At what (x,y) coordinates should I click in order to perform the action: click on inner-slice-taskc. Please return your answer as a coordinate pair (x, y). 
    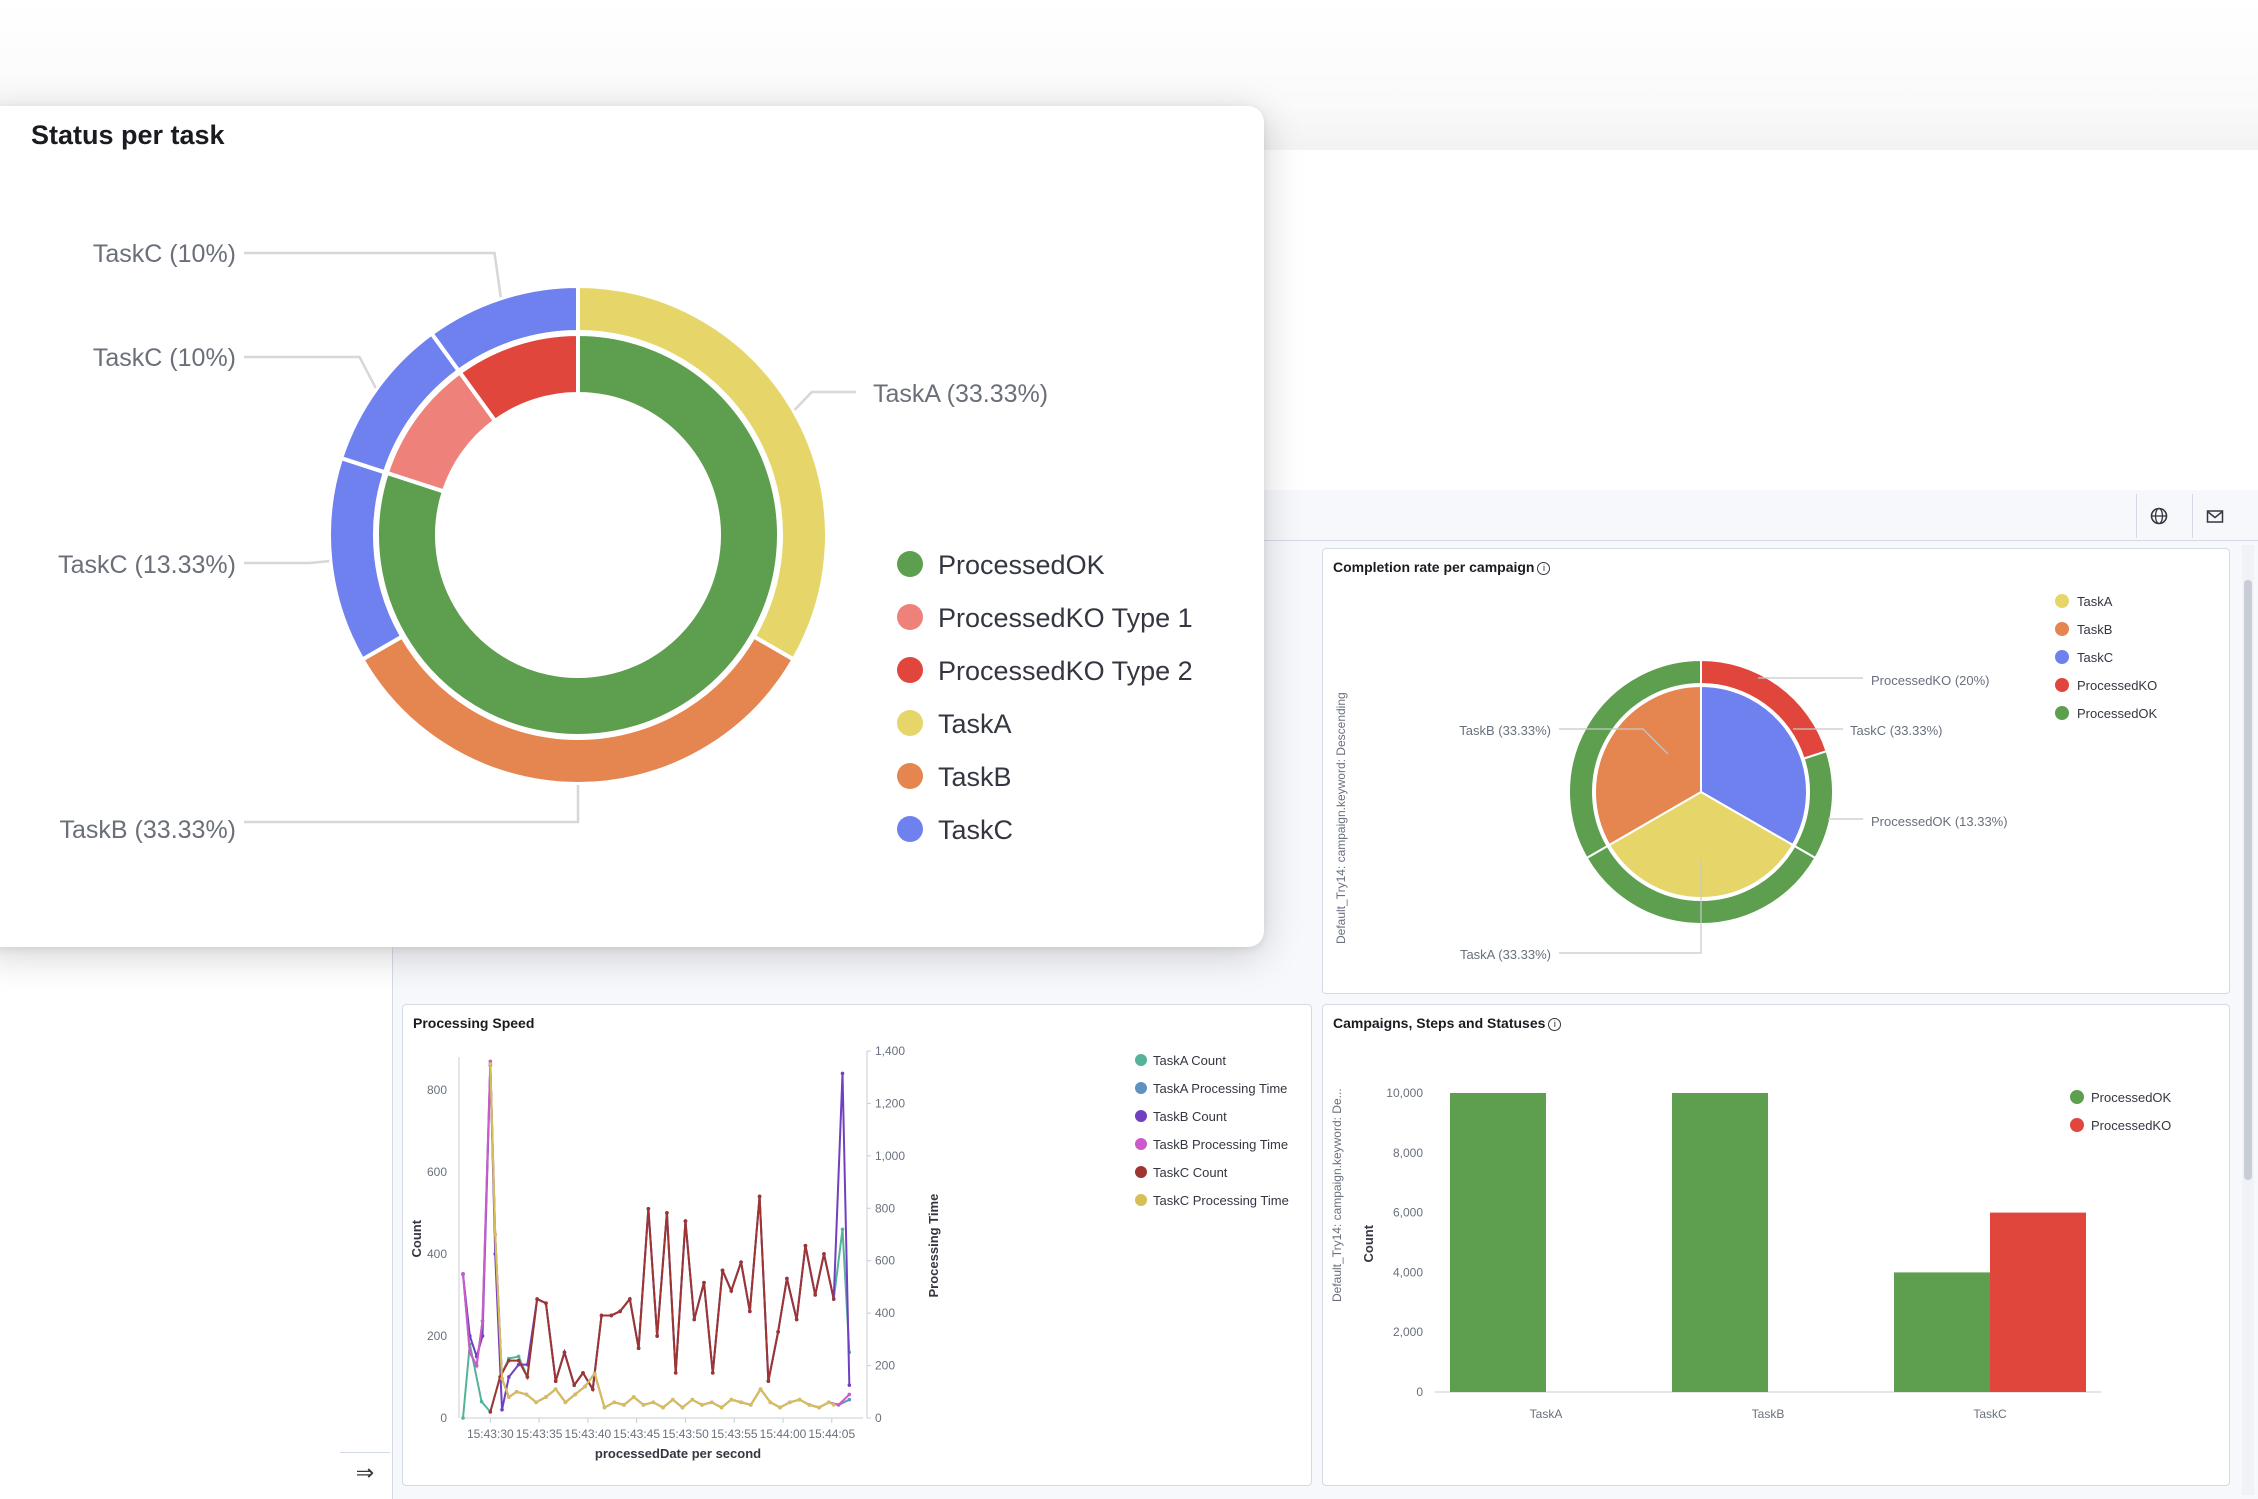
    Looking at the image, I should click on (1754, 765).